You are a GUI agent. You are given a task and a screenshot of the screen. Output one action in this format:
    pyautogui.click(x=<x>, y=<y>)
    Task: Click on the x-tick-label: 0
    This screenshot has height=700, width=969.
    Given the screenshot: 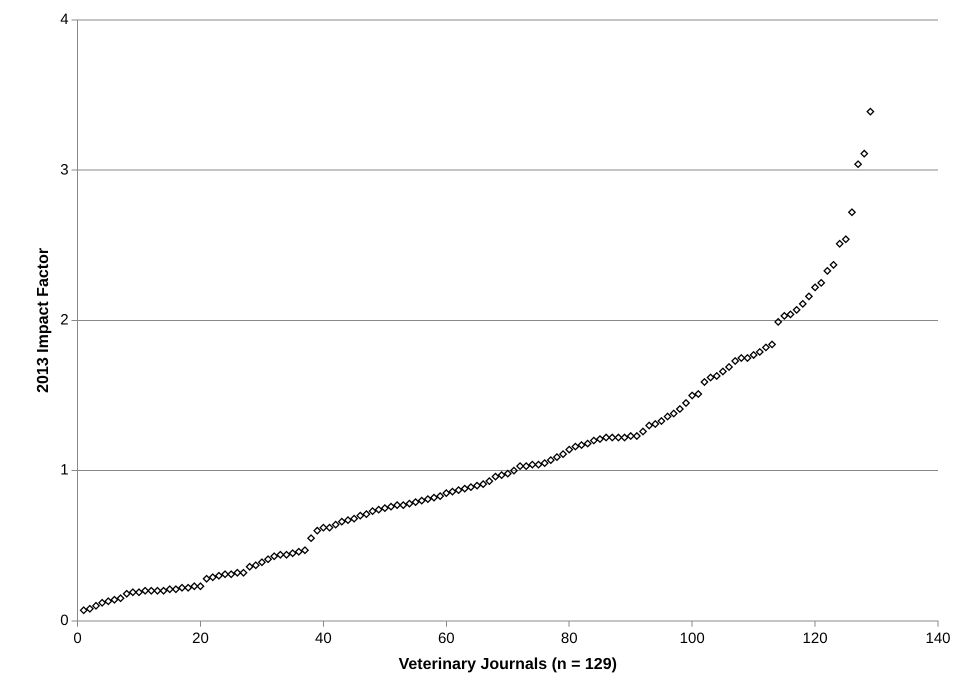 What is the action you would take?
    pyautogui.click(x=77, y=638)
    